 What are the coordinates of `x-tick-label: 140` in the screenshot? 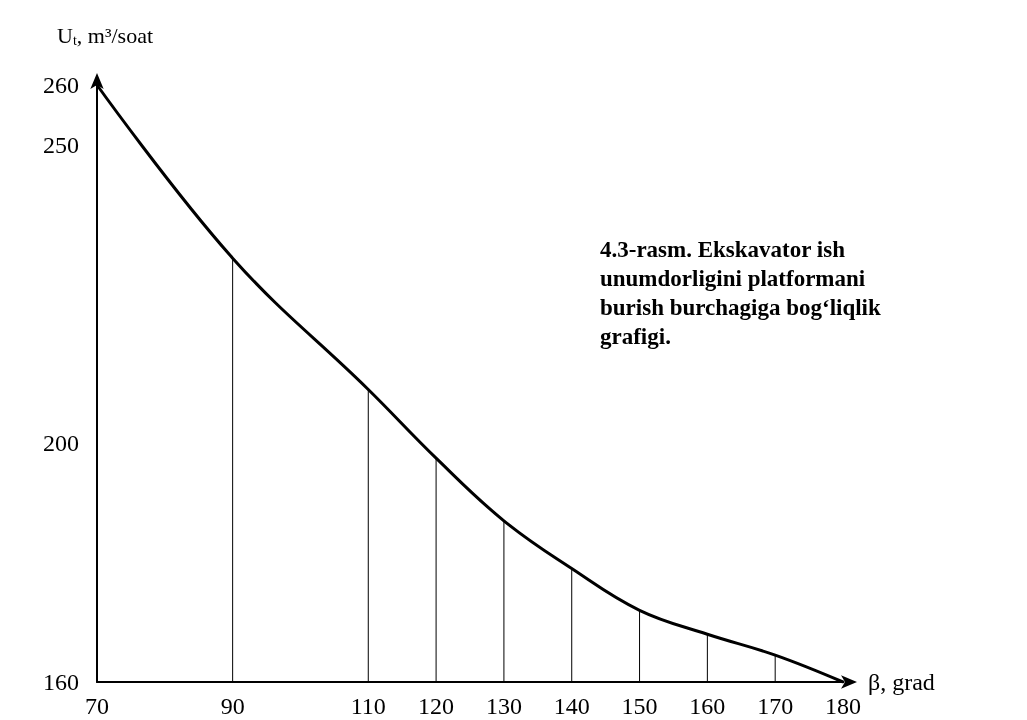 It's located at (571, 706).